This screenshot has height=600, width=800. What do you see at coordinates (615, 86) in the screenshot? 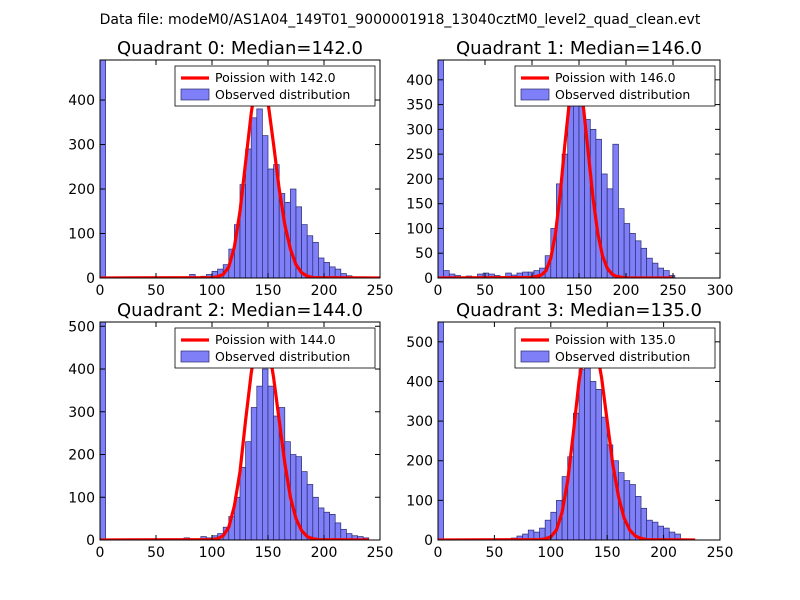
I see `legend: Poission with 146.0 Observed distribution` at bounding box center [615, 86].